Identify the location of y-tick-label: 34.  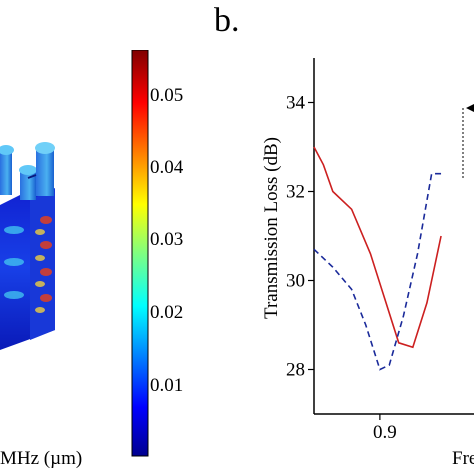
(296, 103).